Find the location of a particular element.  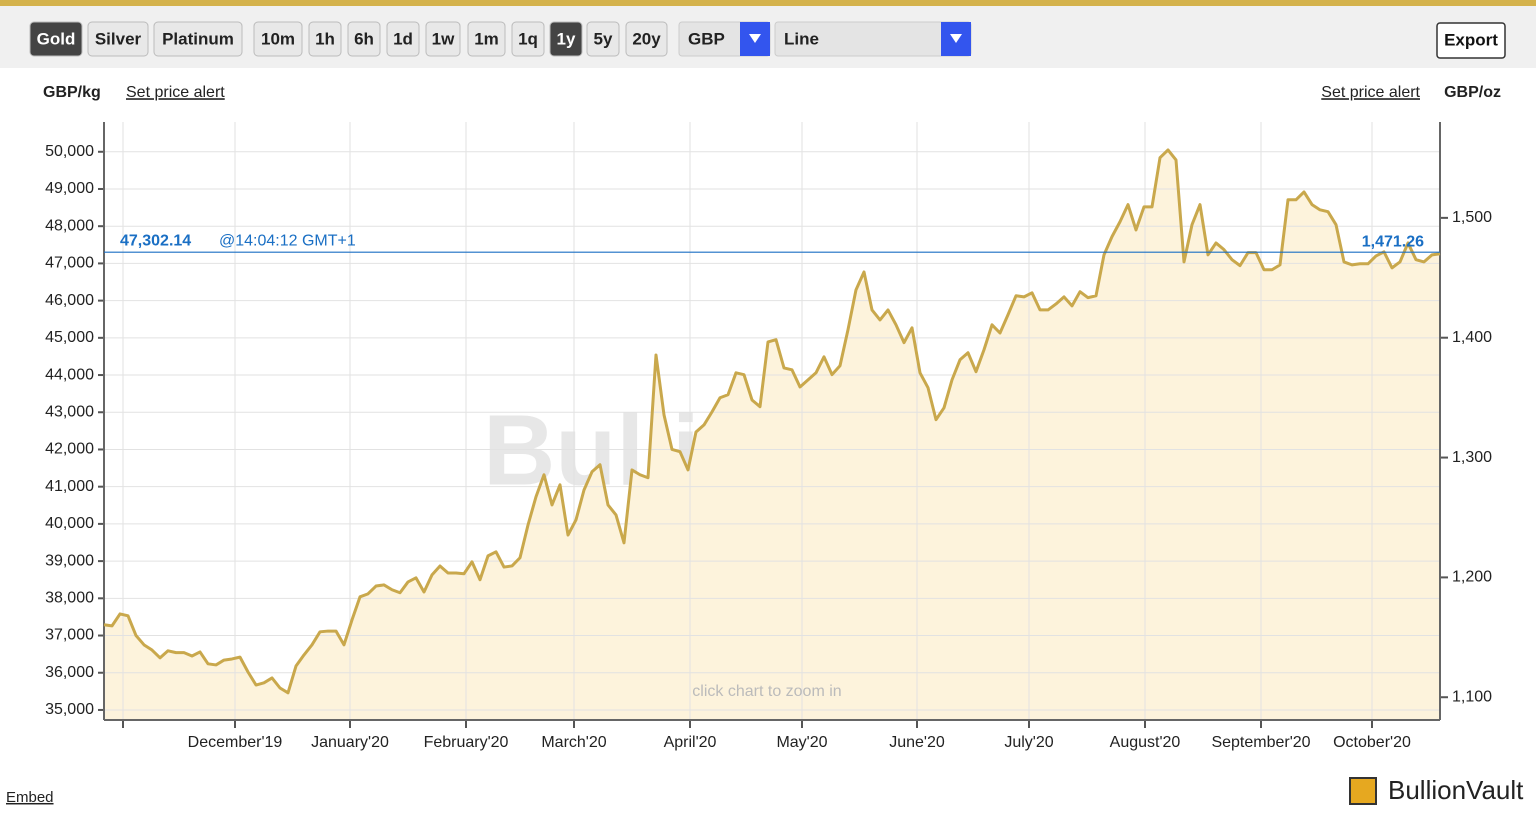

x-tick-label: January'20 is located at coordinates (350, 742).